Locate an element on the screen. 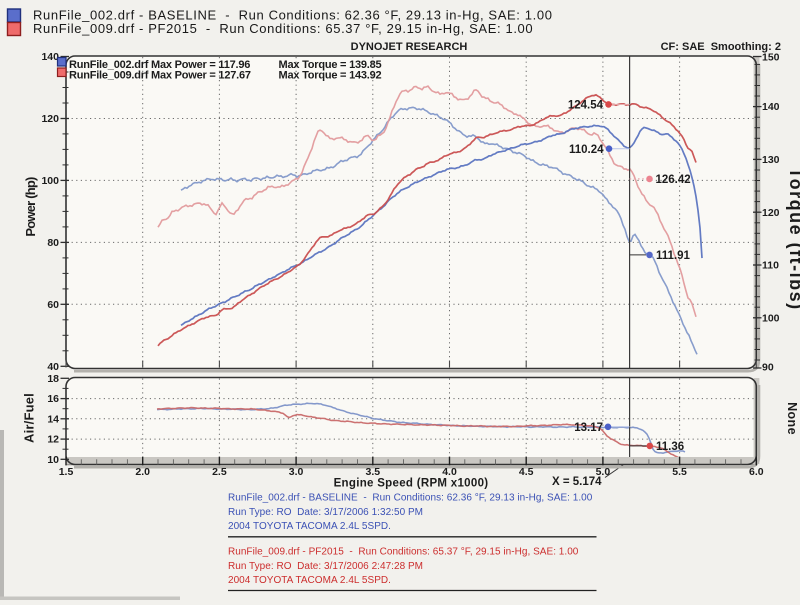  svg-text: 3.5 is located at coordinates (372, 472).